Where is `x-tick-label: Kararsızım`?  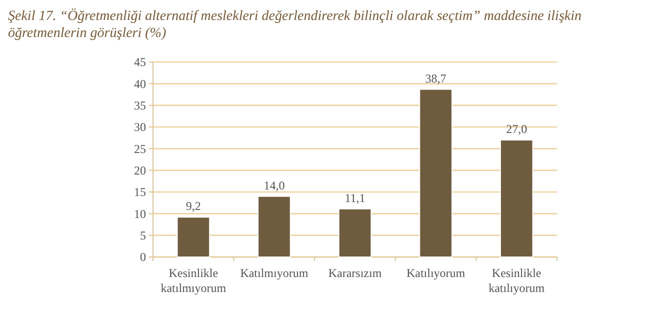
x-tick-label: Kararsızım is located at coordinates (355, 273).